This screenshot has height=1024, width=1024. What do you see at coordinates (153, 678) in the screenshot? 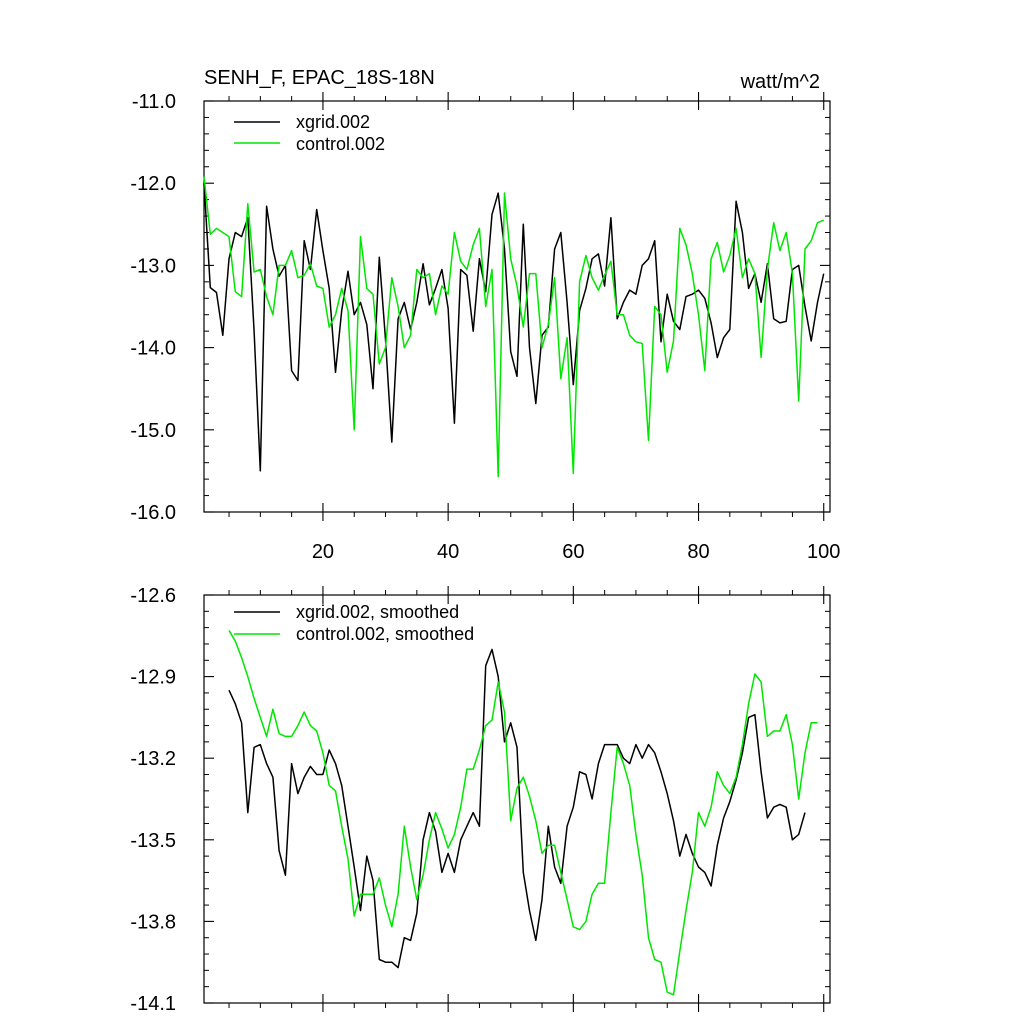
I see `bottom-ytick-label: -12.9` at bounding box center [153, 678].